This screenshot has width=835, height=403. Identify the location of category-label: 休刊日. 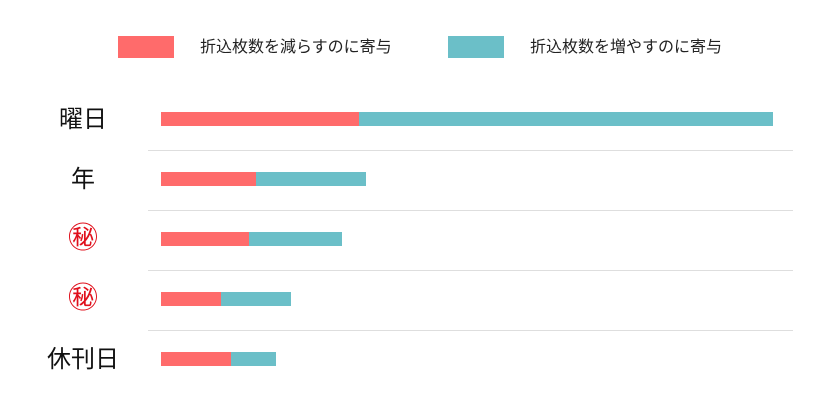
(83, 359).